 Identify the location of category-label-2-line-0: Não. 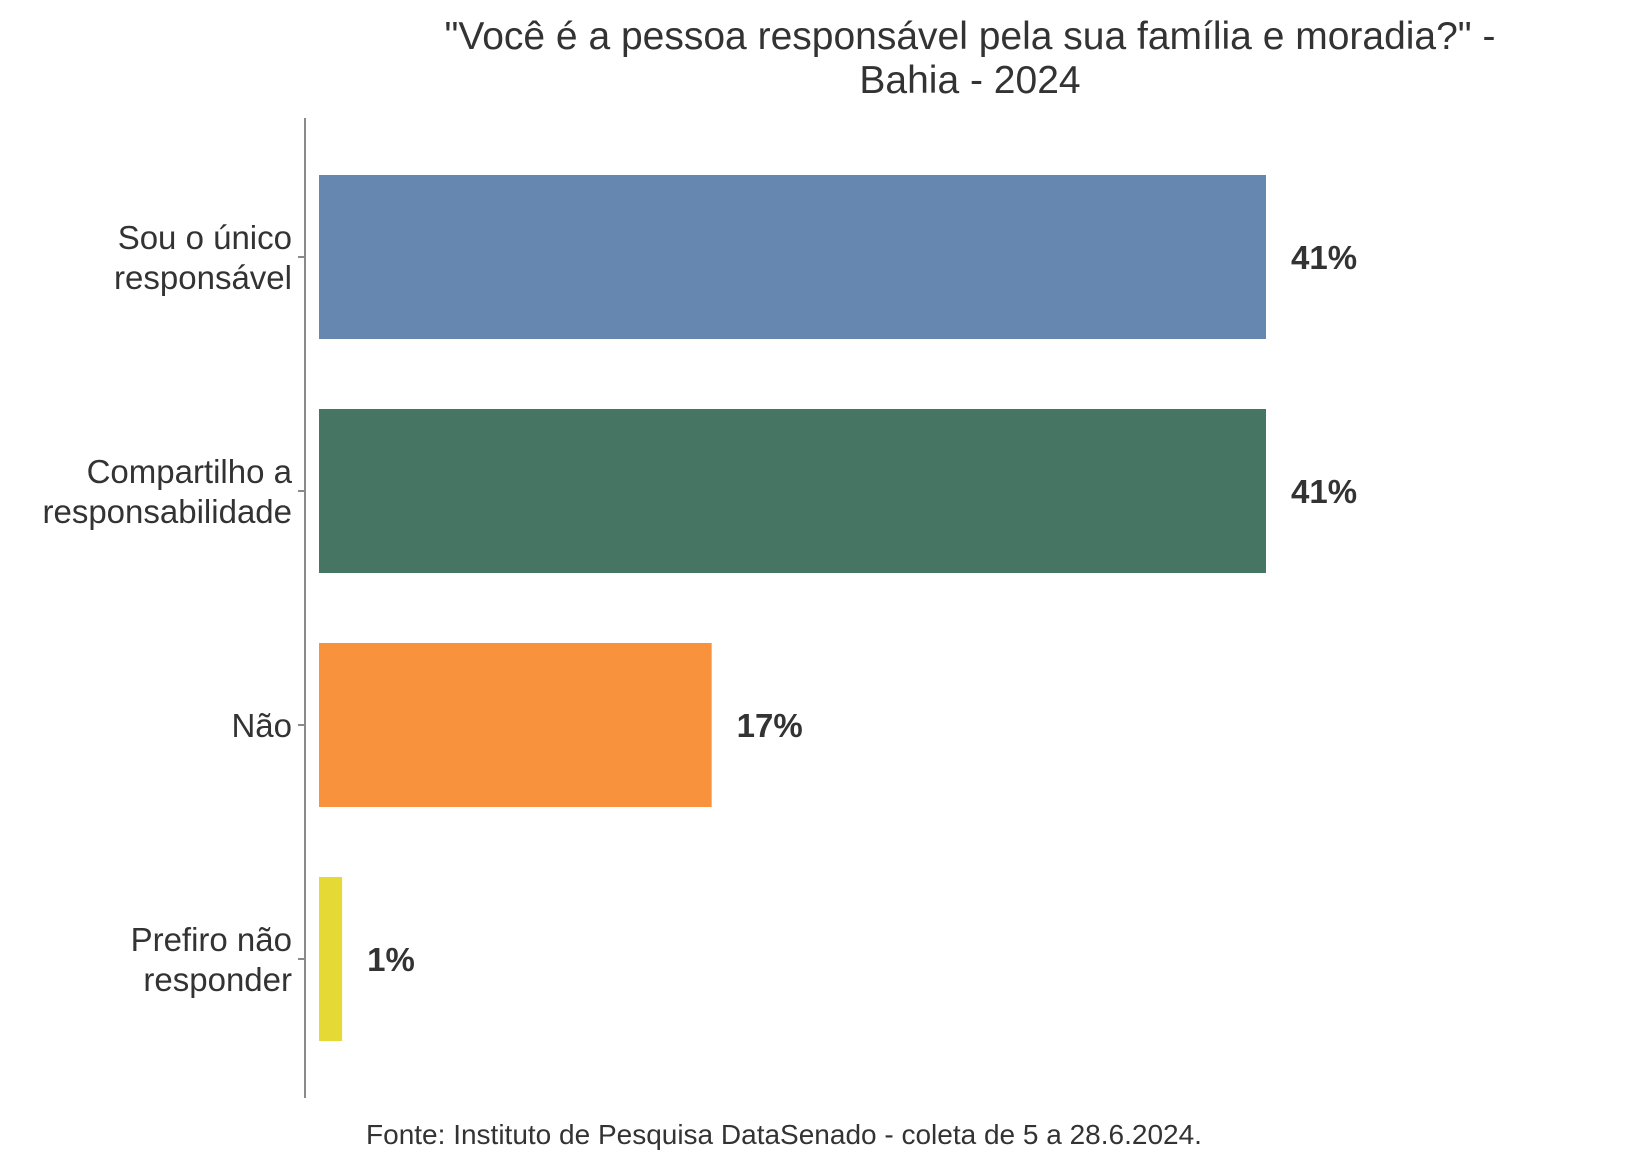
(261, 725).